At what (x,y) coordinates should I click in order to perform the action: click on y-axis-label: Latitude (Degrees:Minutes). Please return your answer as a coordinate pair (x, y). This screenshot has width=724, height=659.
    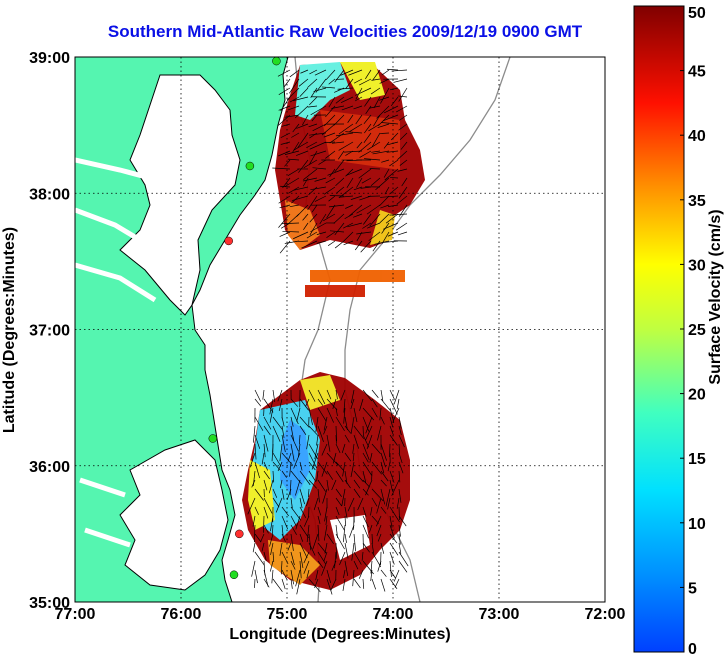
    Looking at the image, I should click on (9, 330).